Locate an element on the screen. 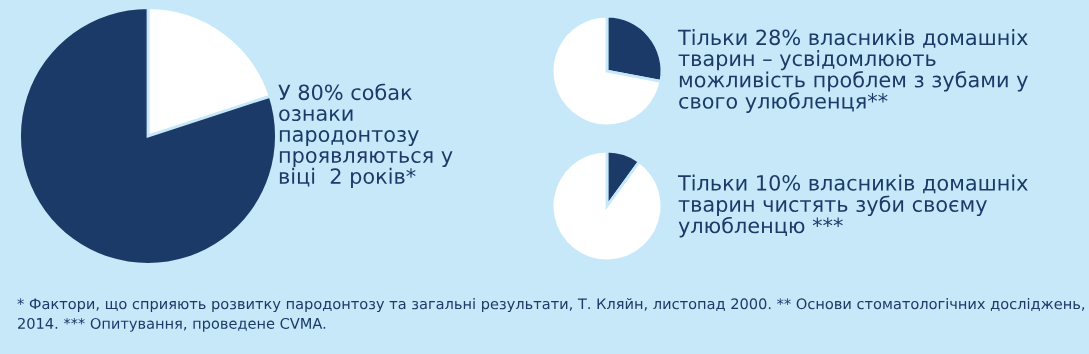 The image size is (1089, 354). text: У 80% собак ознаки пародонтозу проявляються у віці 2 років* is located at coordinates (365, 135).